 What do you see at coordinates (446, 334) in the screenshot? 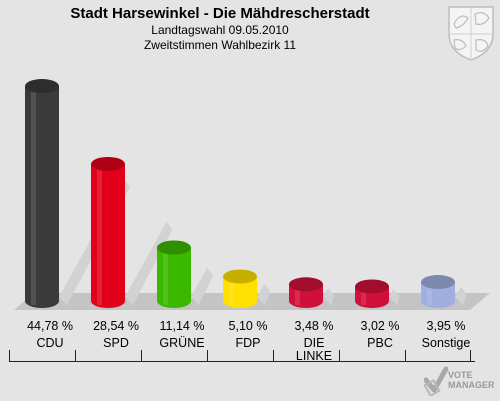
I see `category-cell-sonstige: 3,95 % Sonstige` at bounding box center [446, 334].